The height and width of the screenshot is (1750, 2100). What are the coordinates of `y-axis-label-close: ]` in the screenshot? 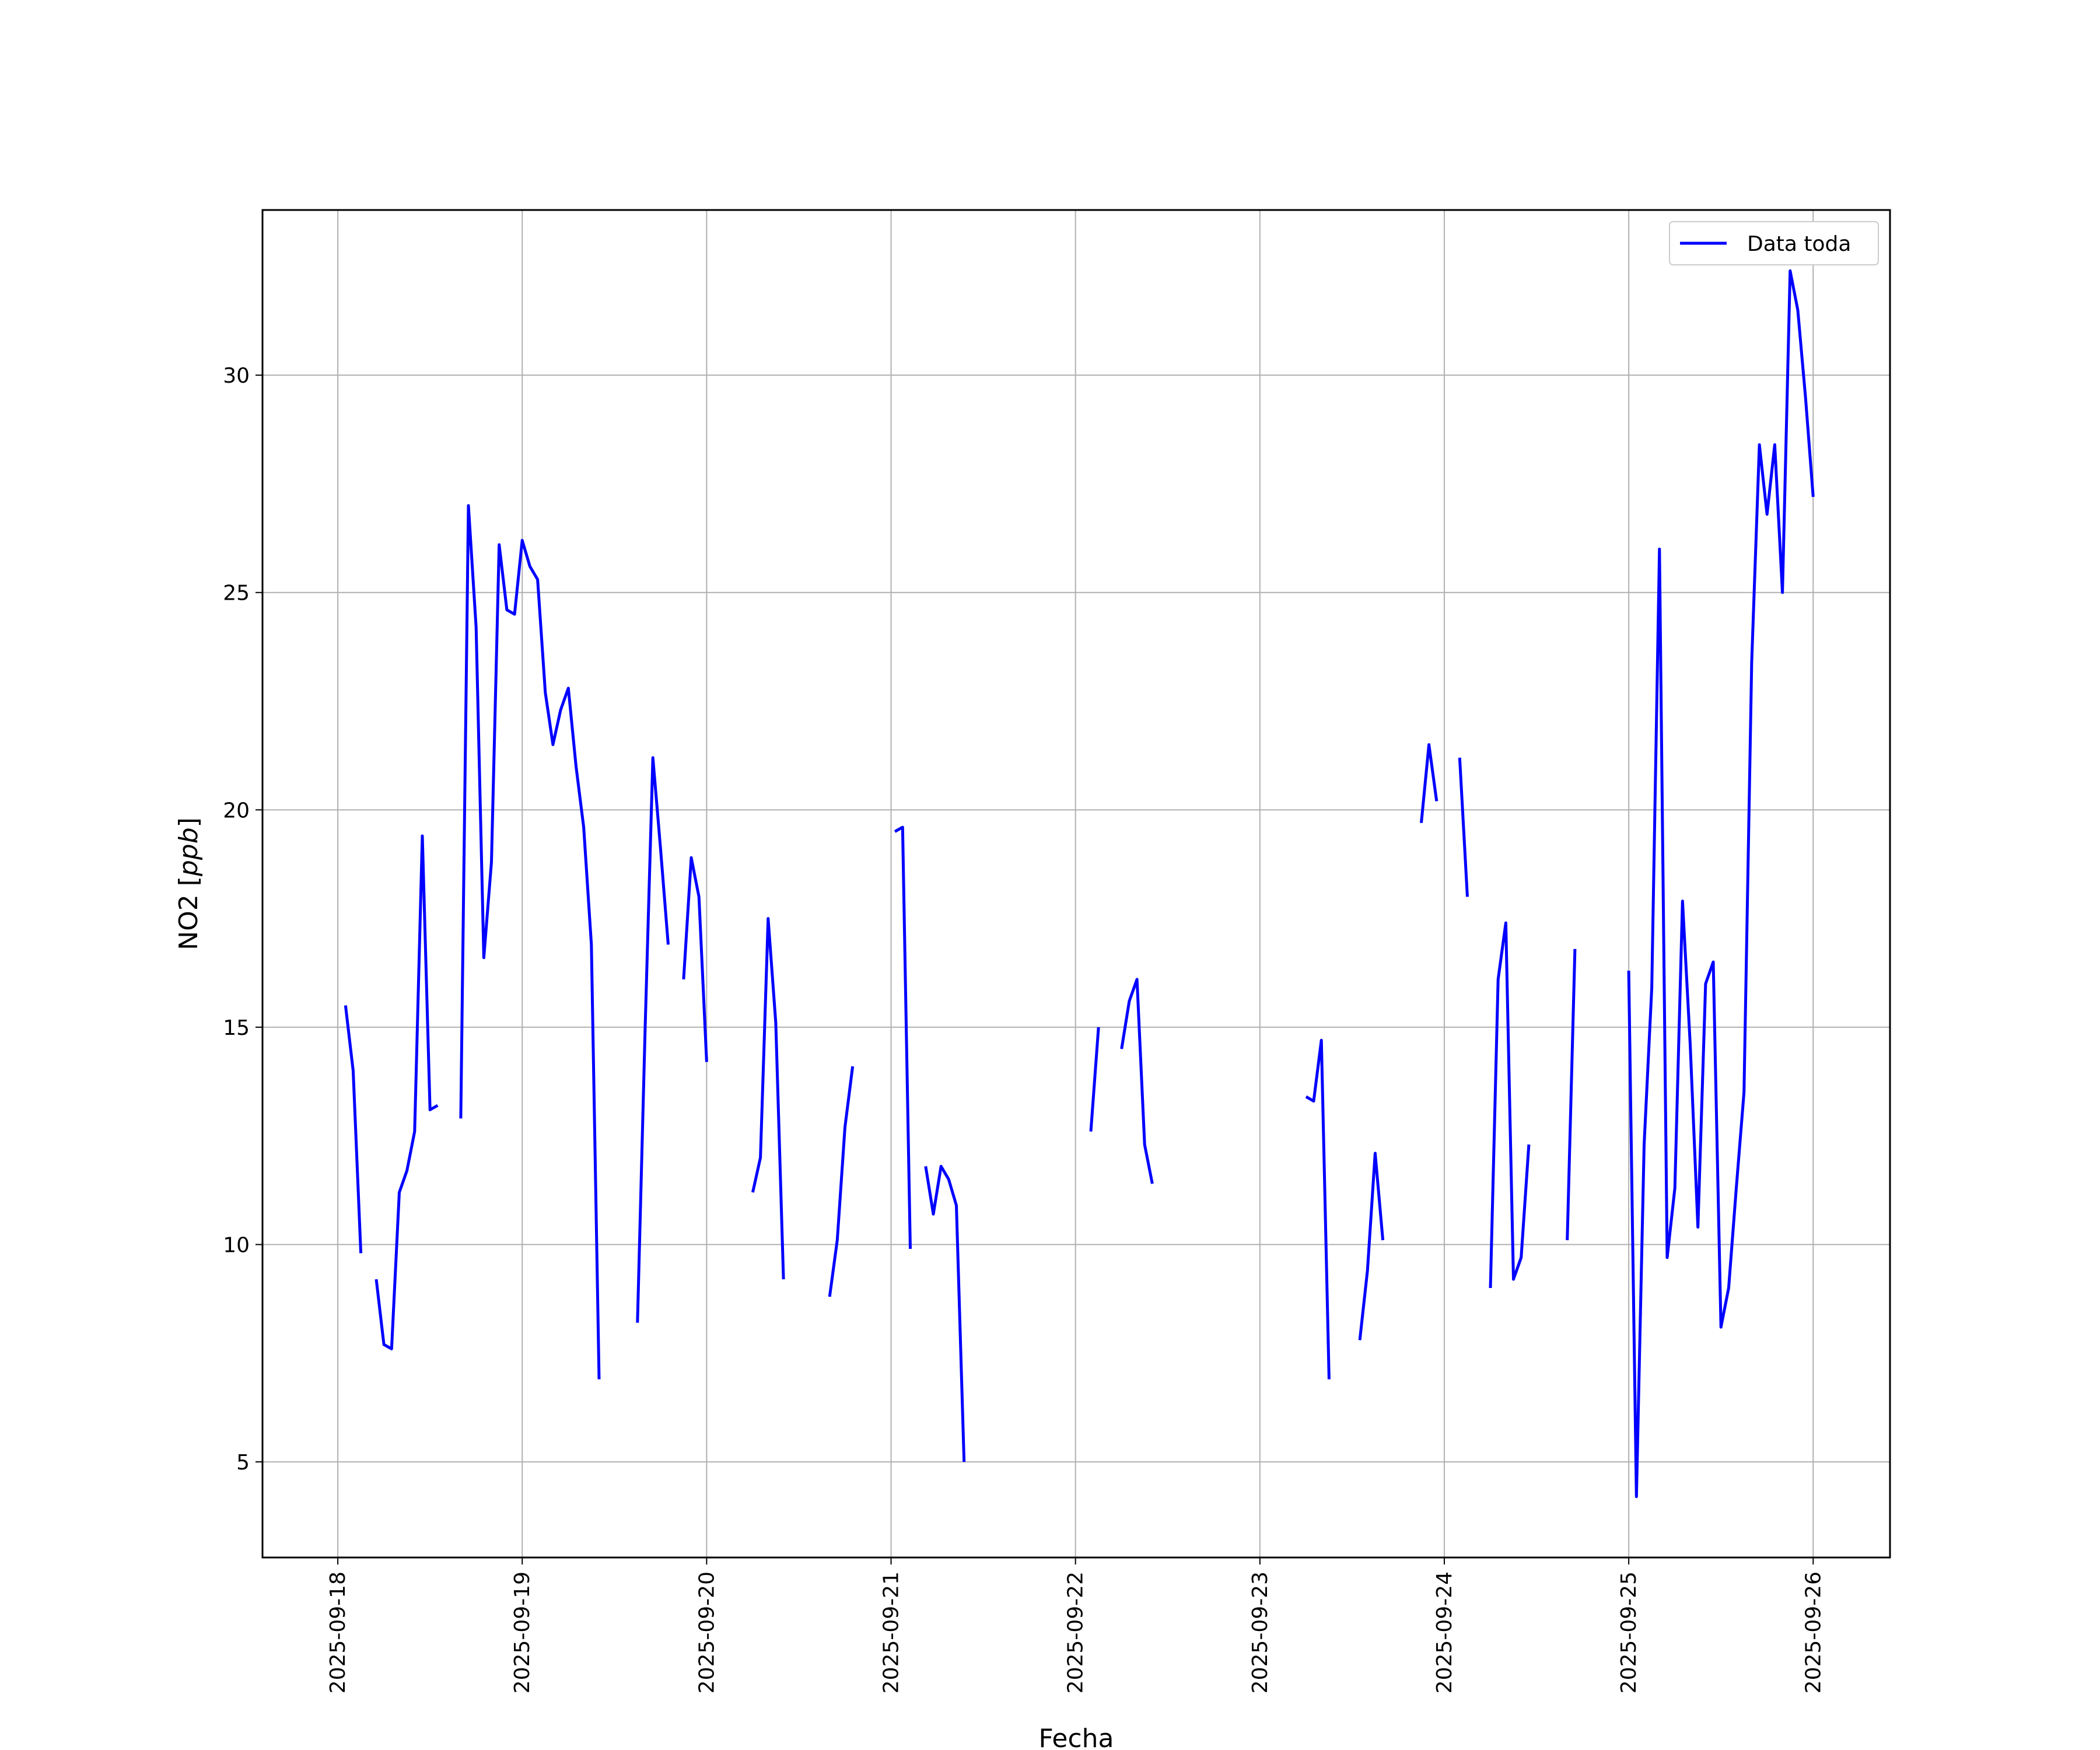 It's located at (189, 822).